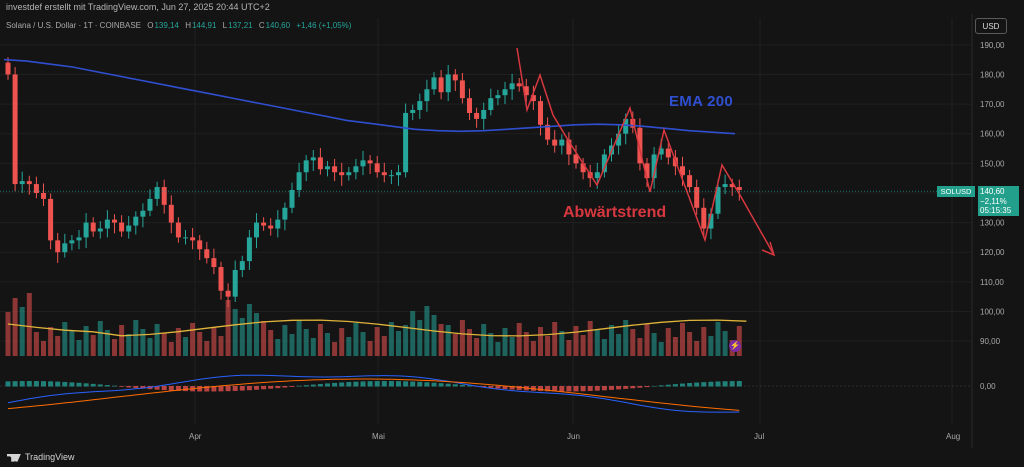 The image size is (1024, 467). I want to click on legend-high: 144,91, so click(204, 25).